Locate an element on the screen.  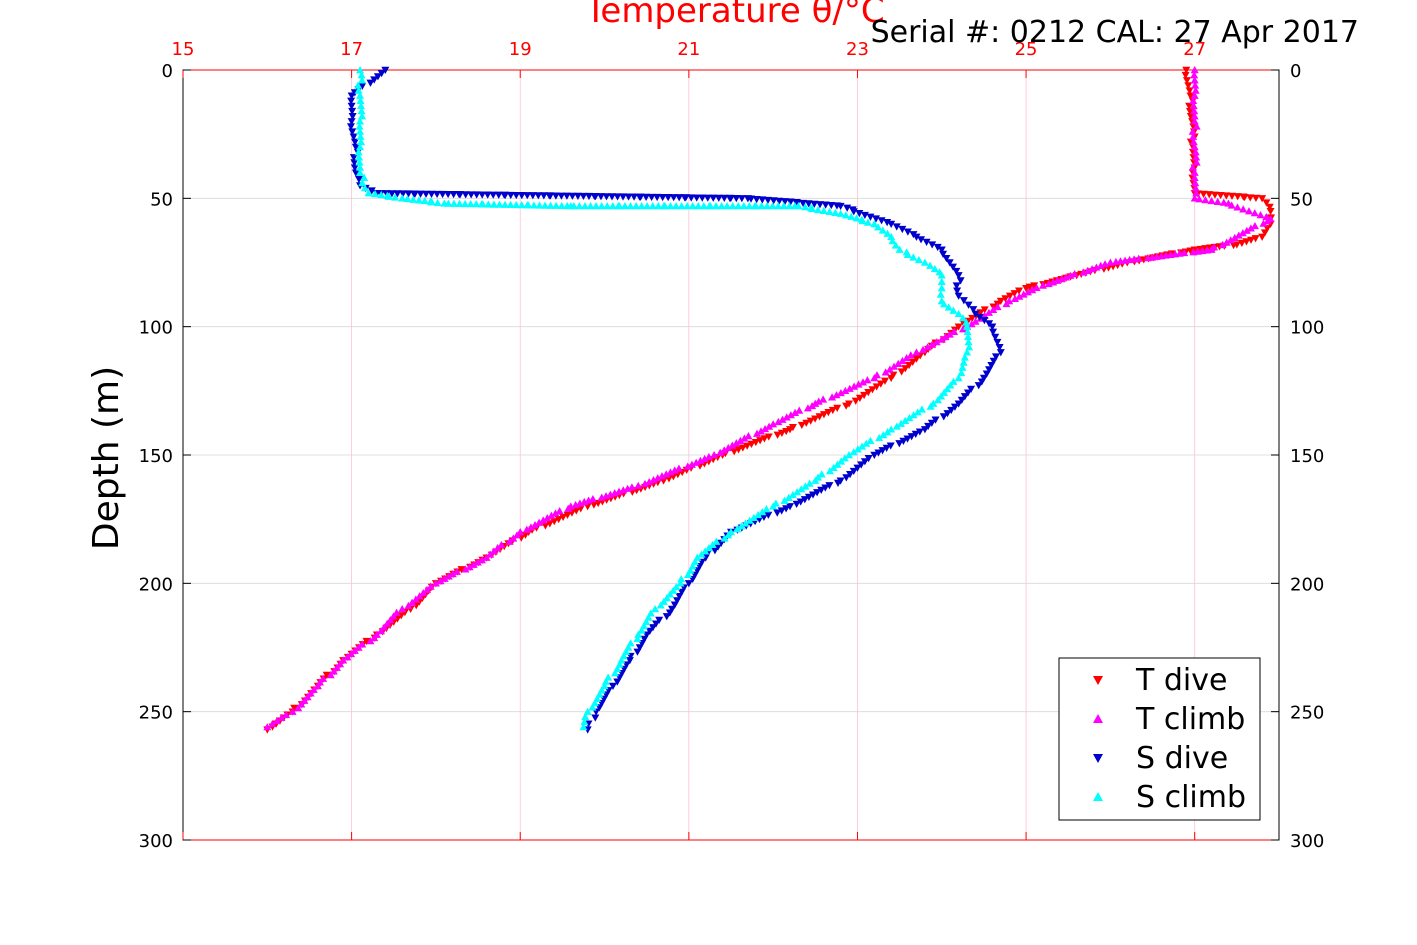
legend-marker is located at coordinates (1098, 718).